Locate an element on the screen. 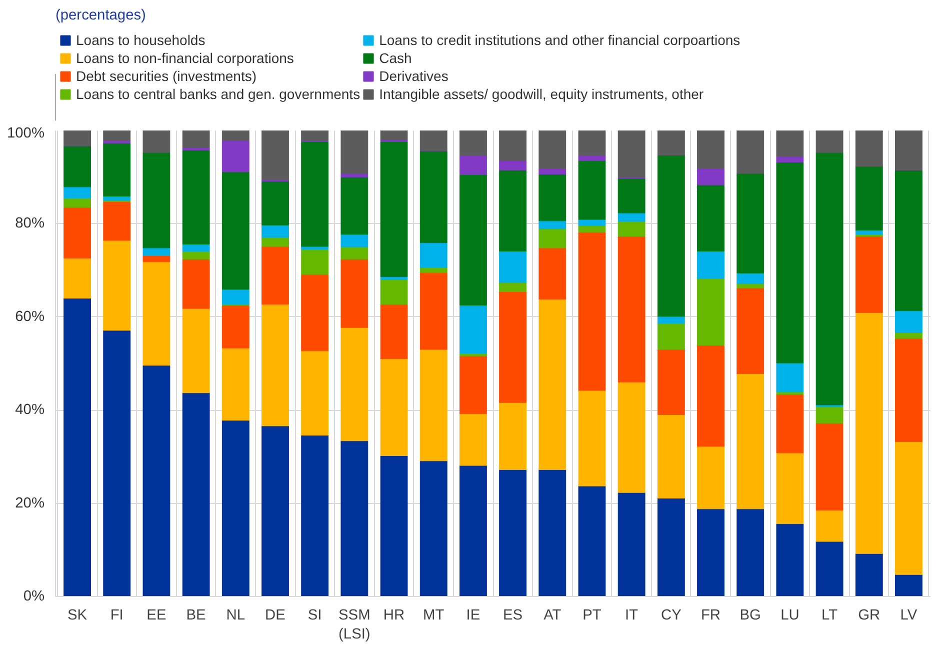  x-tick-label: AT is located at coordinates (553, 616).